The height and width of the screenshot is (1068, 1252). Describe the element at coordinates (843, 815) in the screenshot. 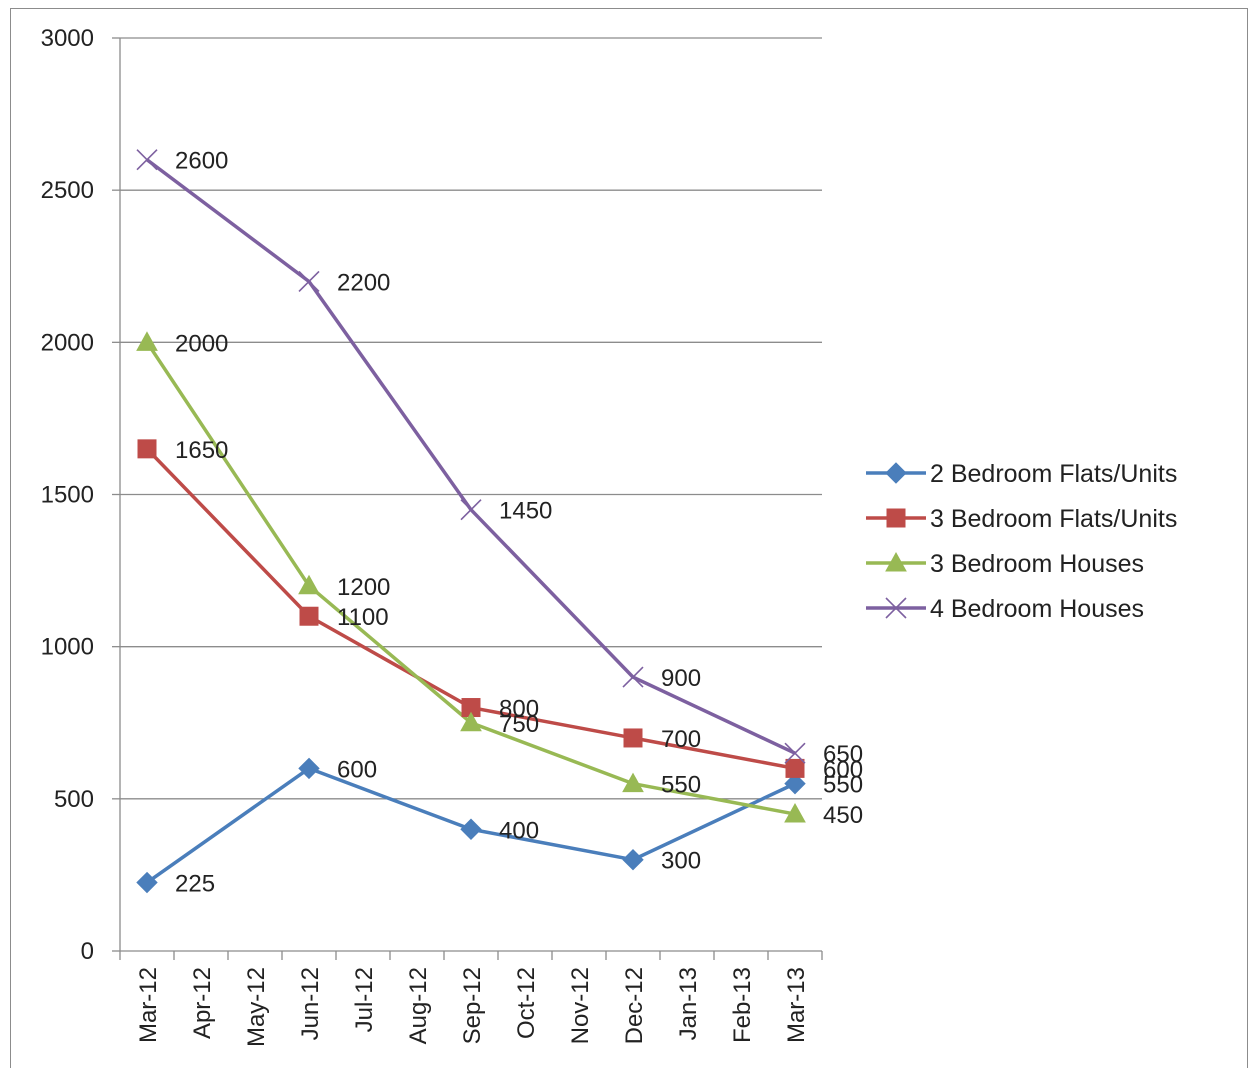

I see `data-label: 450` at that location.